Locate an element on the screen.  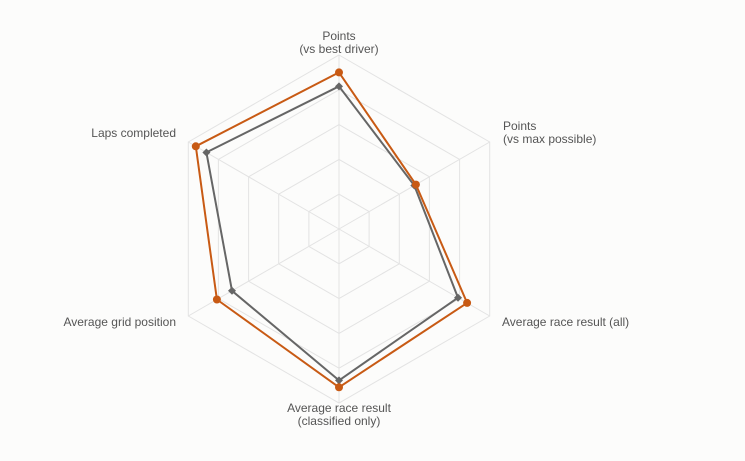
axis-label: Points (vs best driver) is located at coordinates (338, 42).